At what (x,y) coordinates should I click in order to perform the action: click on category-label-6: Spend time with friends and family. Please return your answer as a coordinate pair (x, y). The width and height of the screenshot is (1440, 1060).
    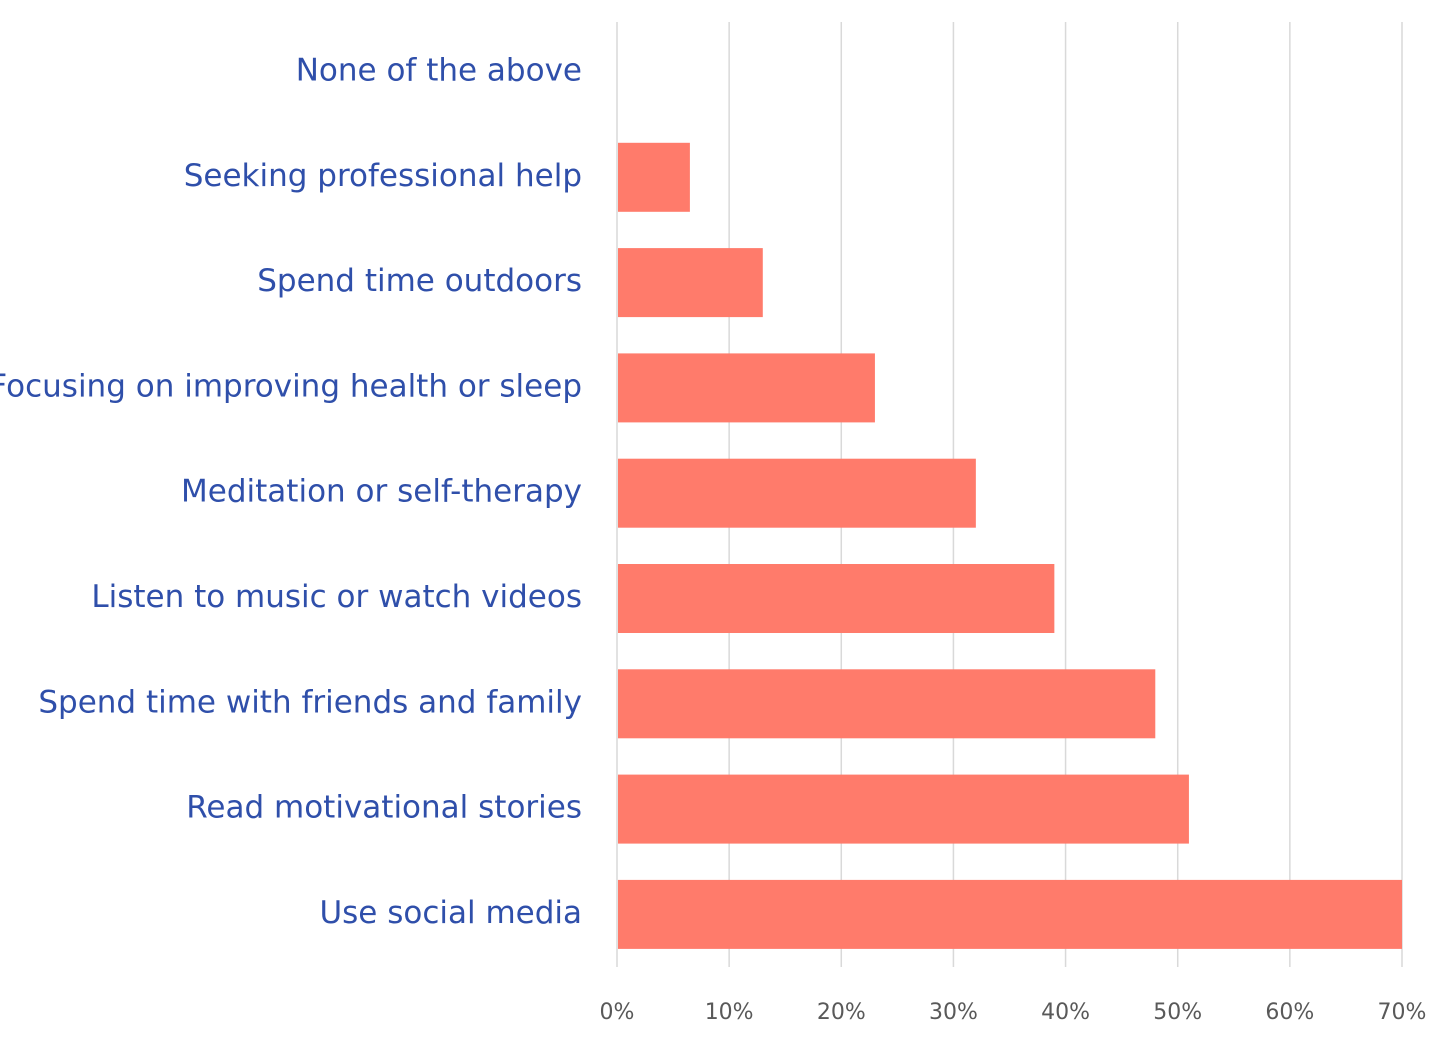
    Looking at the image, I should click on (310, 702).